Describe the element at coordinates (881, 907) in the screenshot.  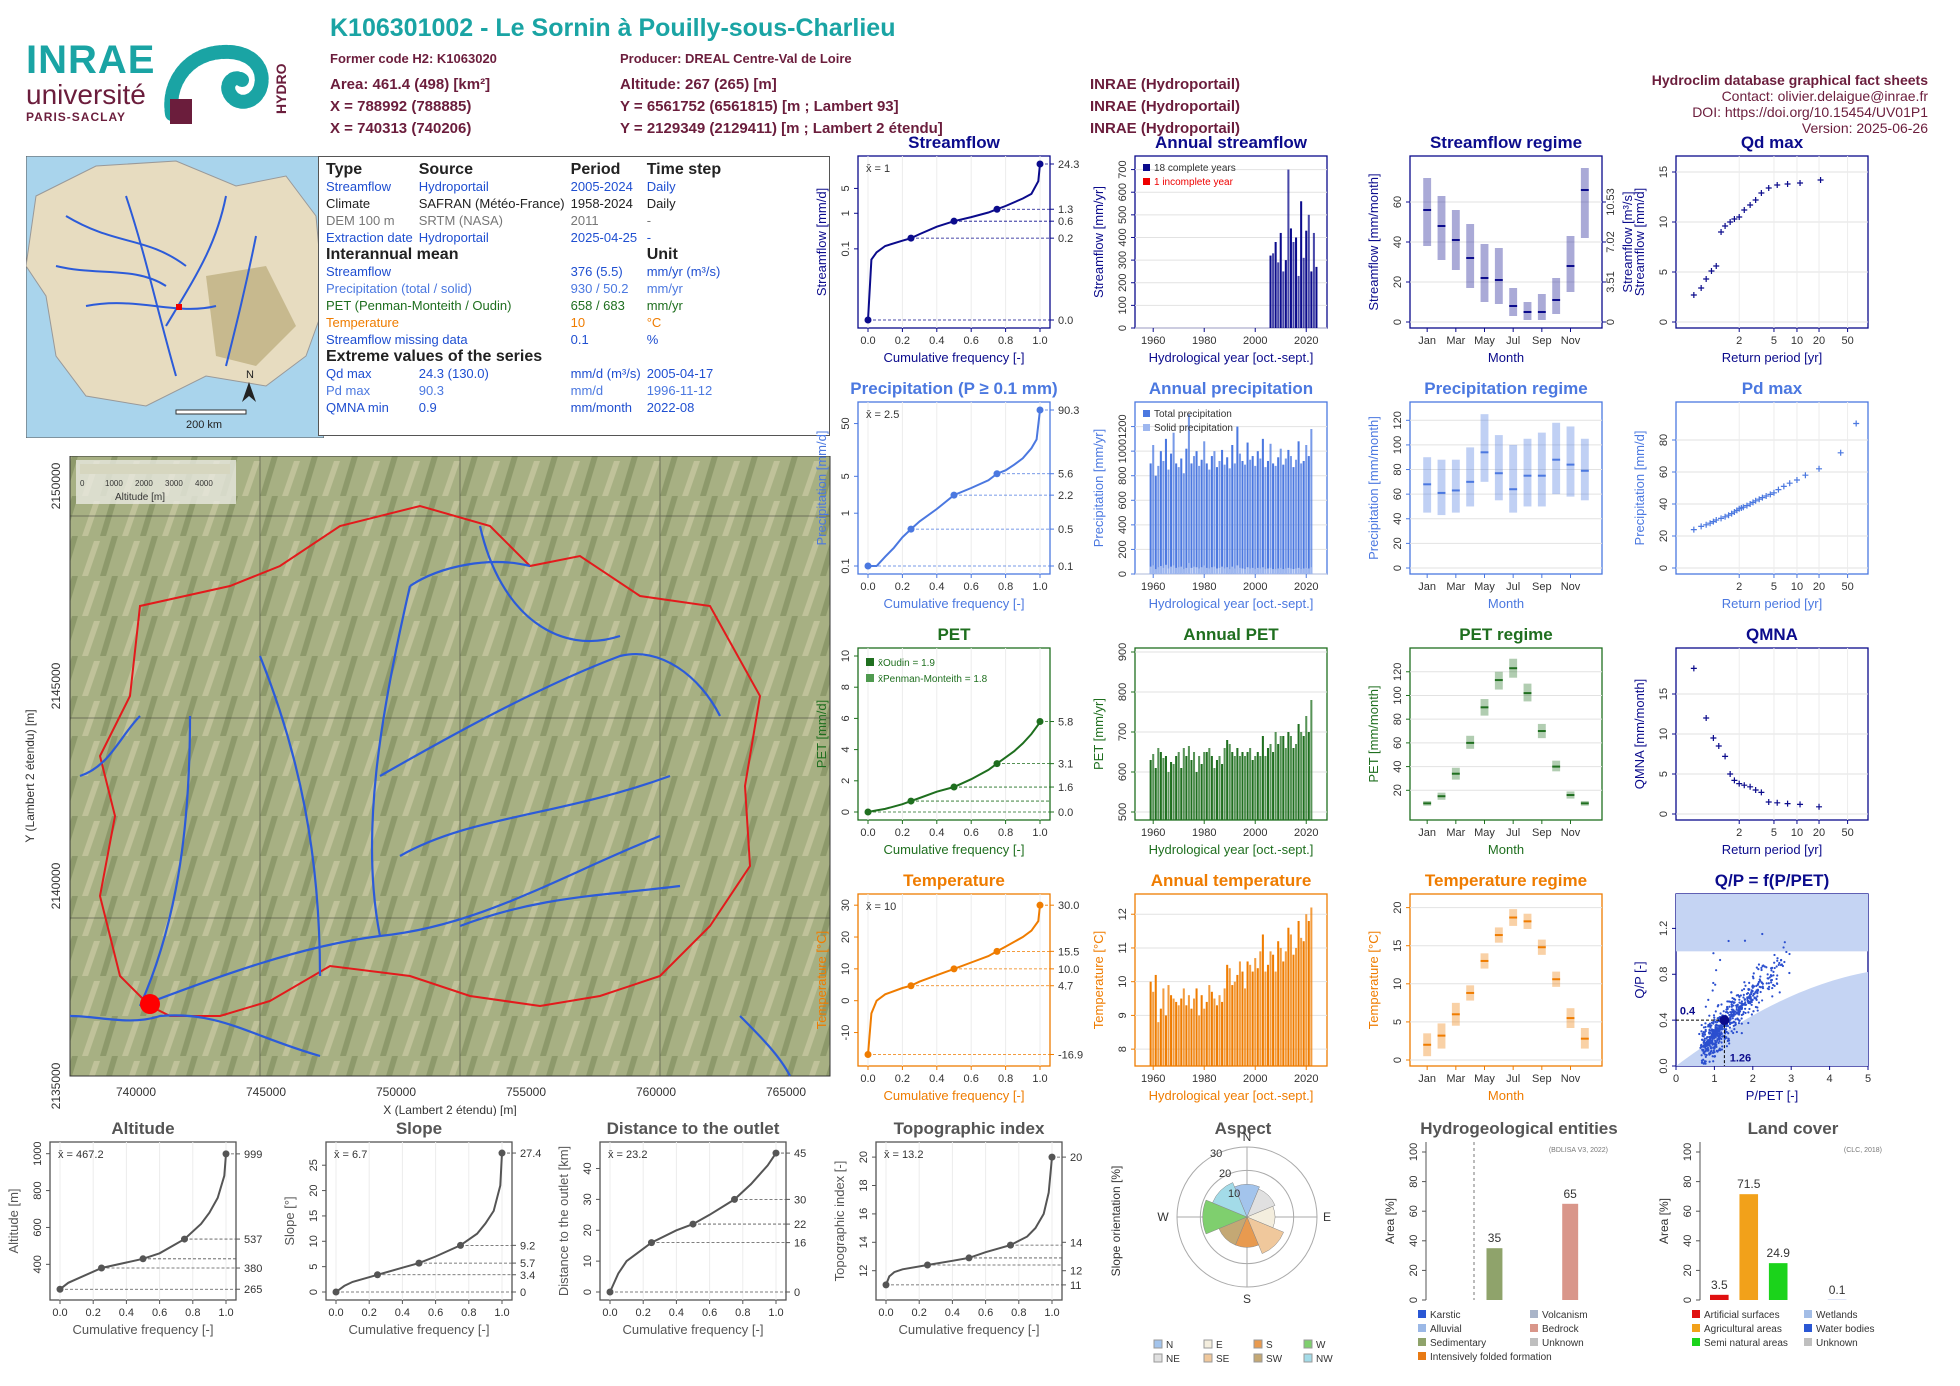
I see `mean-annotation: x̄ = 10` at that location.